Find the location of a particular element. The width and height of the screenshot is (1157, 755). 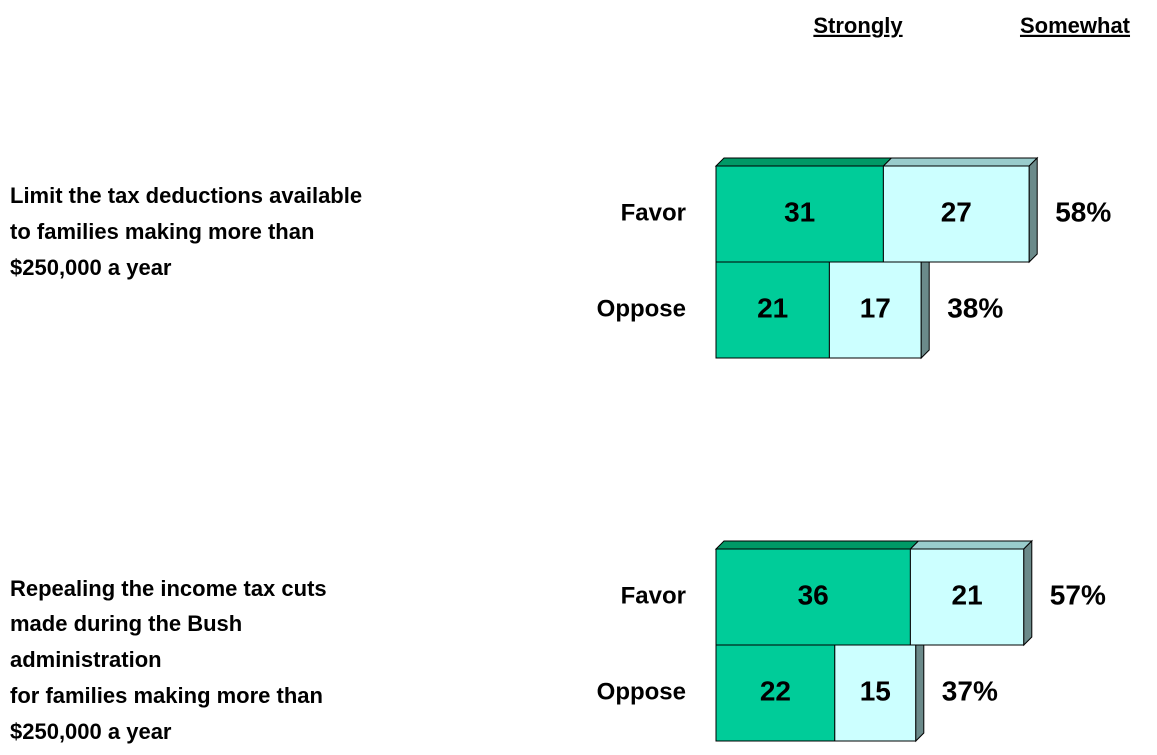

value-label: 31 is located at coordinates (799, 211).